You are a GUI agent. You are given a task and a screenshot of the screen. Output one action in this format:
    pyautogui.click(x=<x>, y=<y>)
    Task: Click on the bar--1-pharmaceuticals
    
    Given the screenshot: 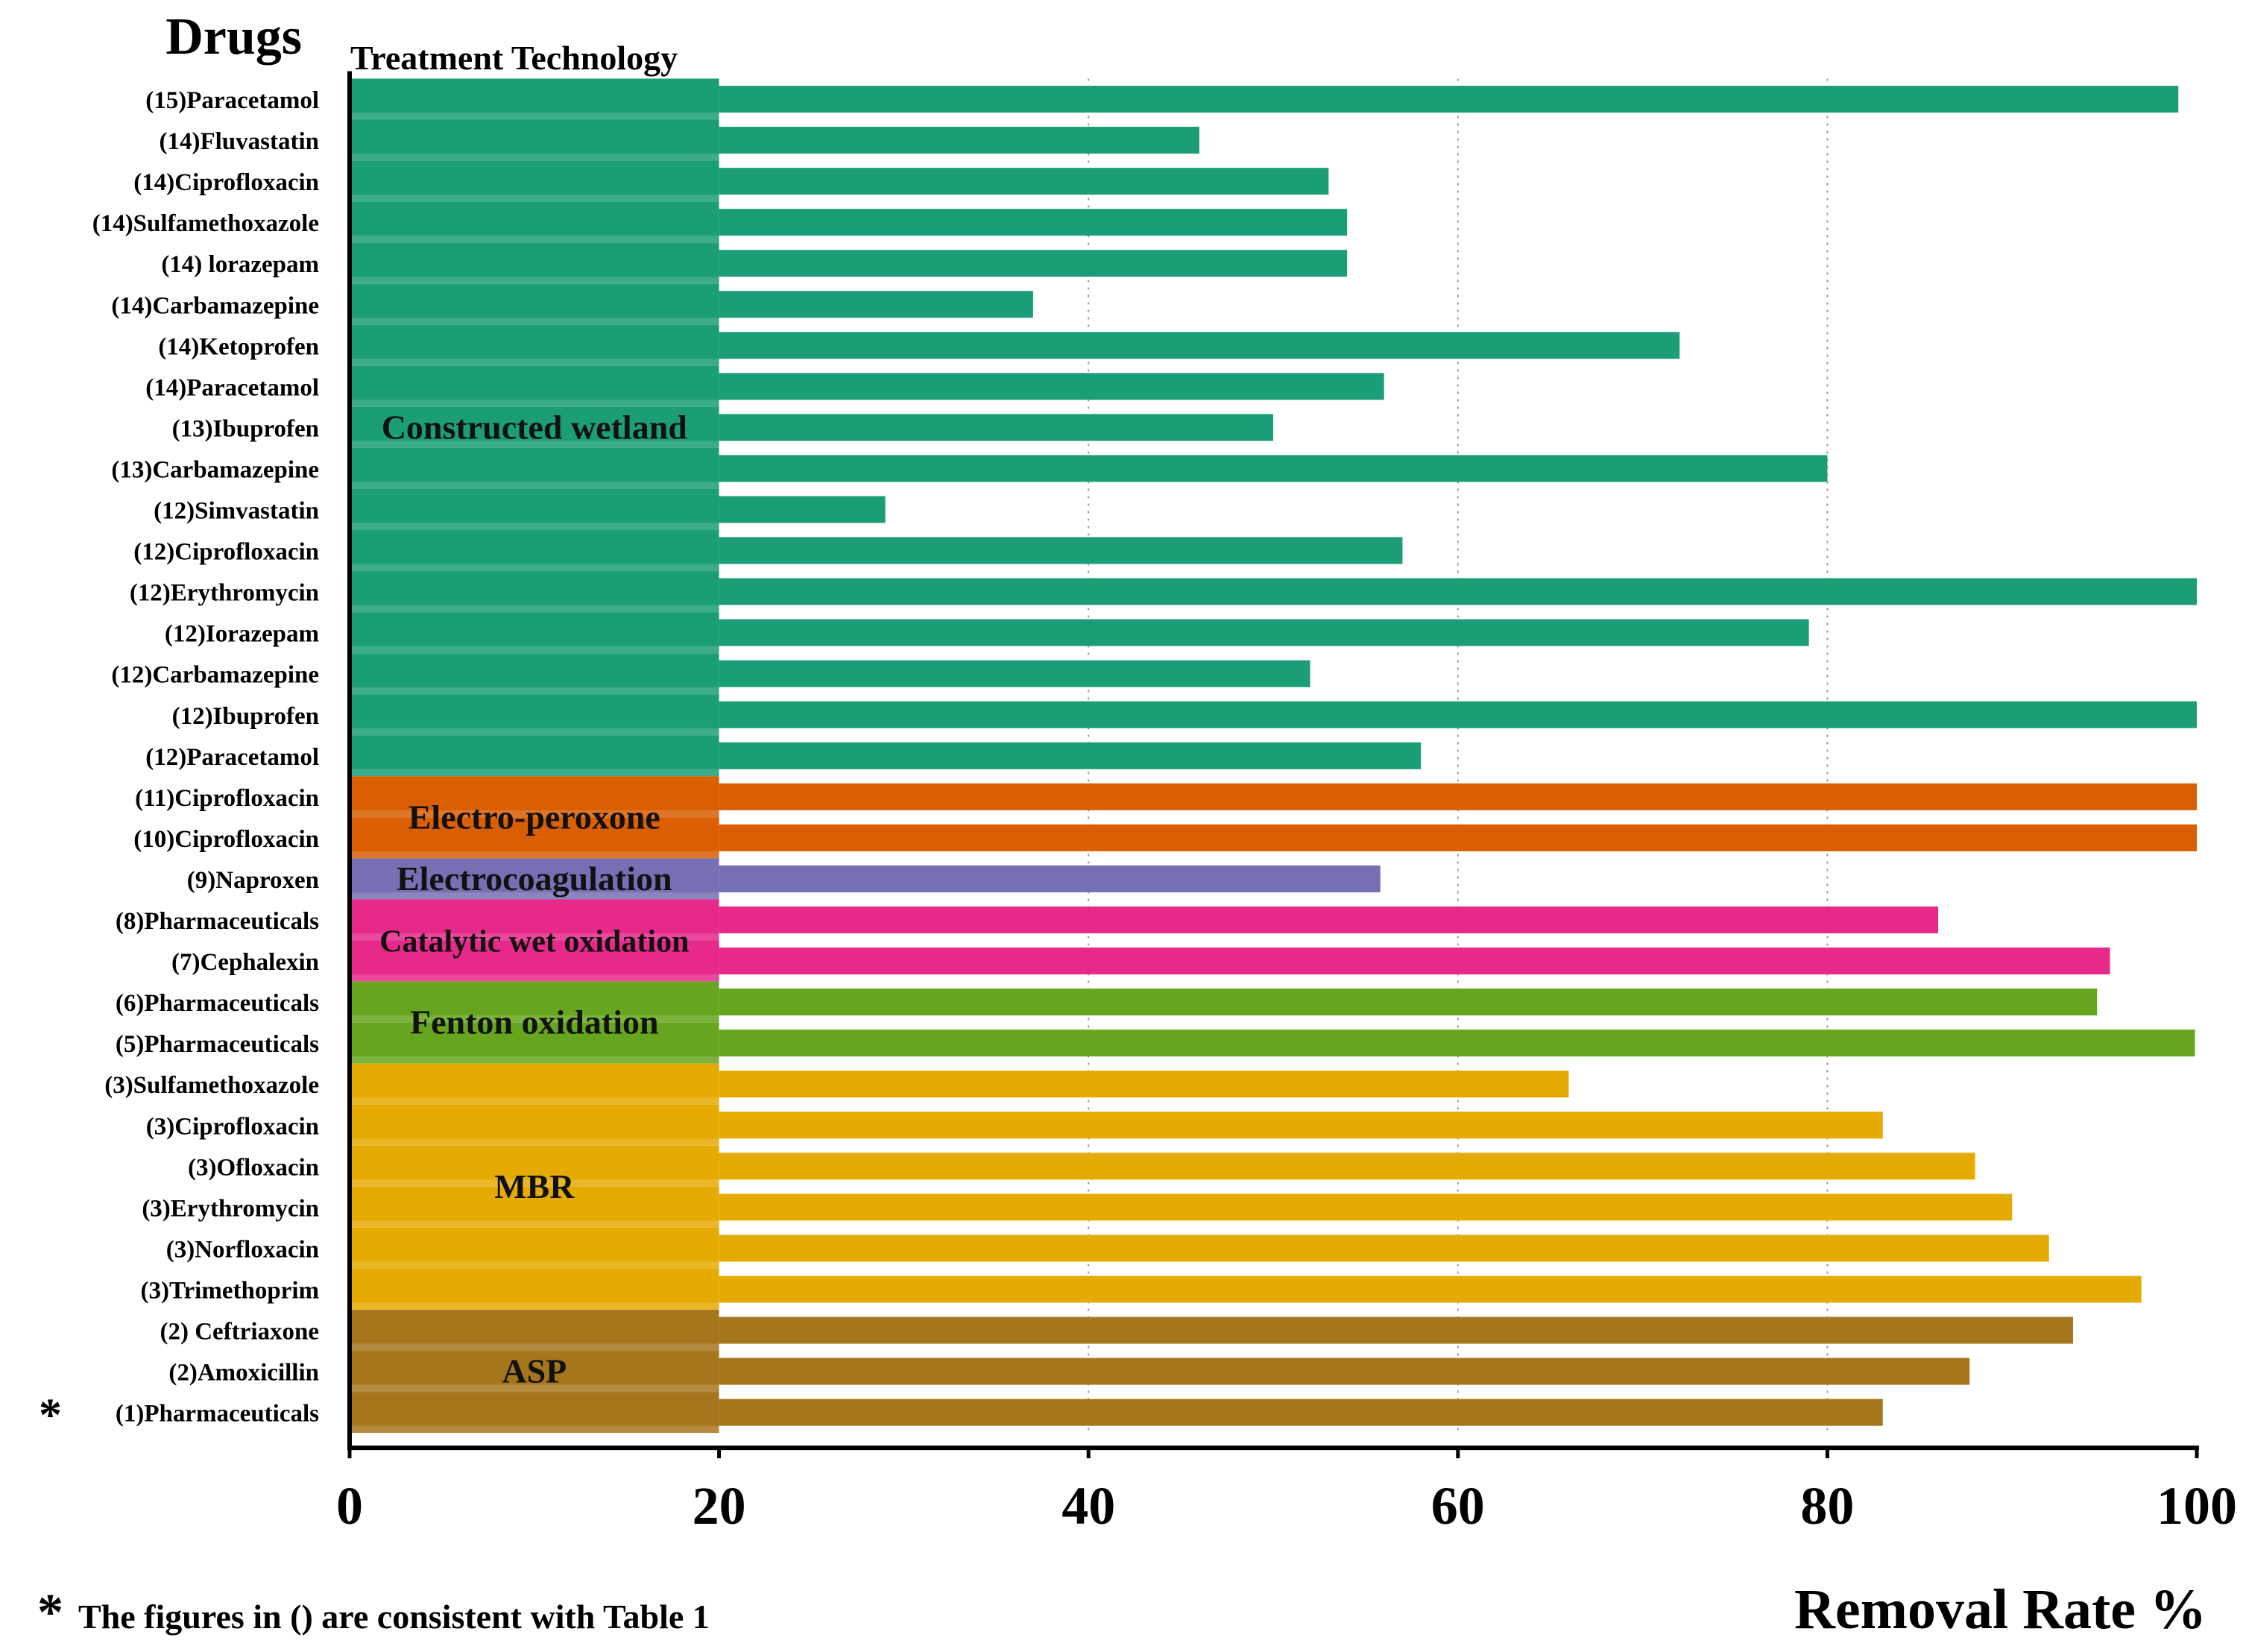 What is the action you would take?
    pyautogui.click(x=1301, y=1412)
    